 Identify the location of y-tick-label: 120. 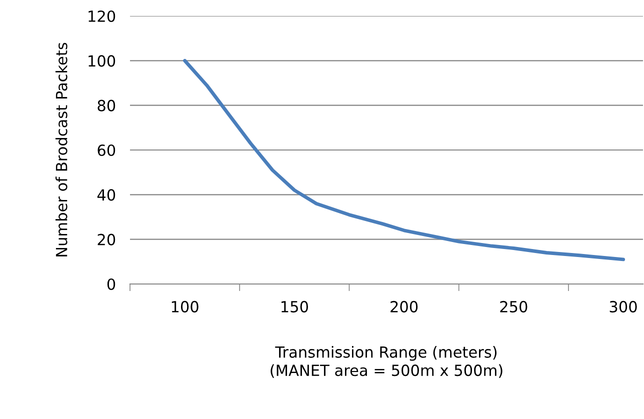
(102, 16).